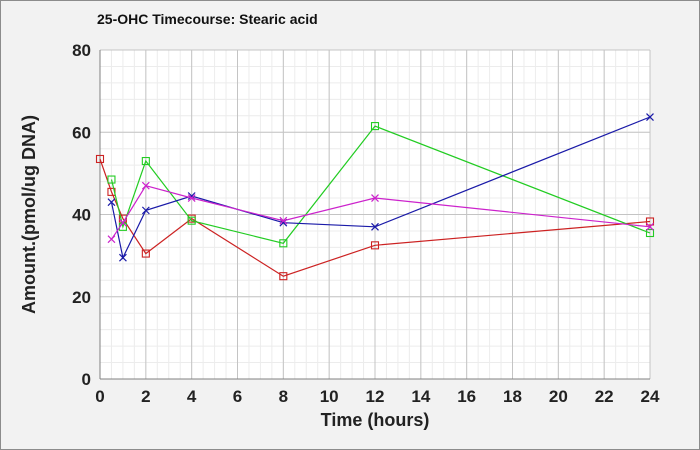  I want to click on x-tick-label: 16, so click(466, 396).